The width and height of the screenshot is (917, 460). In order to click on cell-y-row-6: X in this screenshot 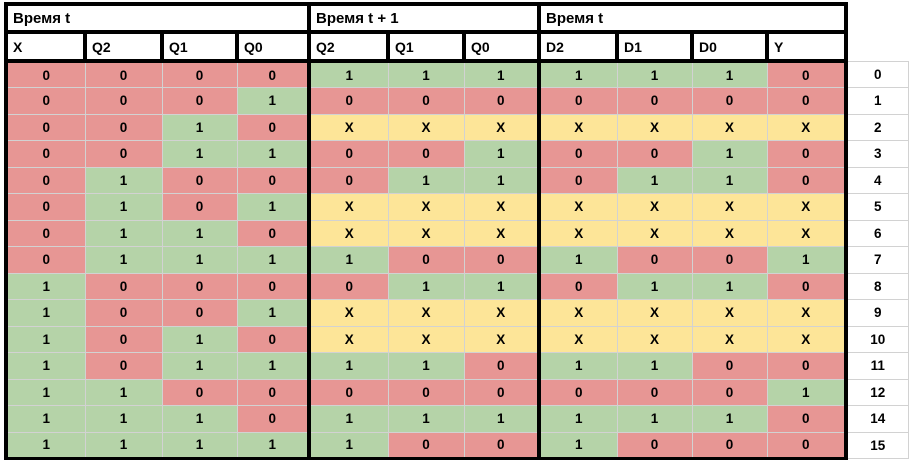, I will do `click(807, 233)`.